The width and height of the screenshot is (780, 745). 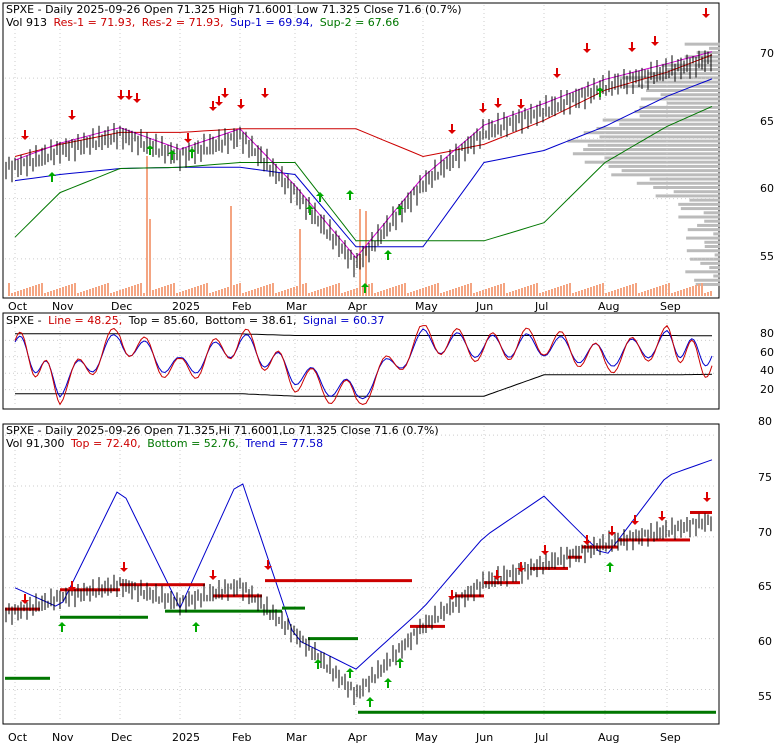 What do you see at coordinates (27, 678) in the screenshot?
I see `bottom-segment` at bounding box center [27, 678].